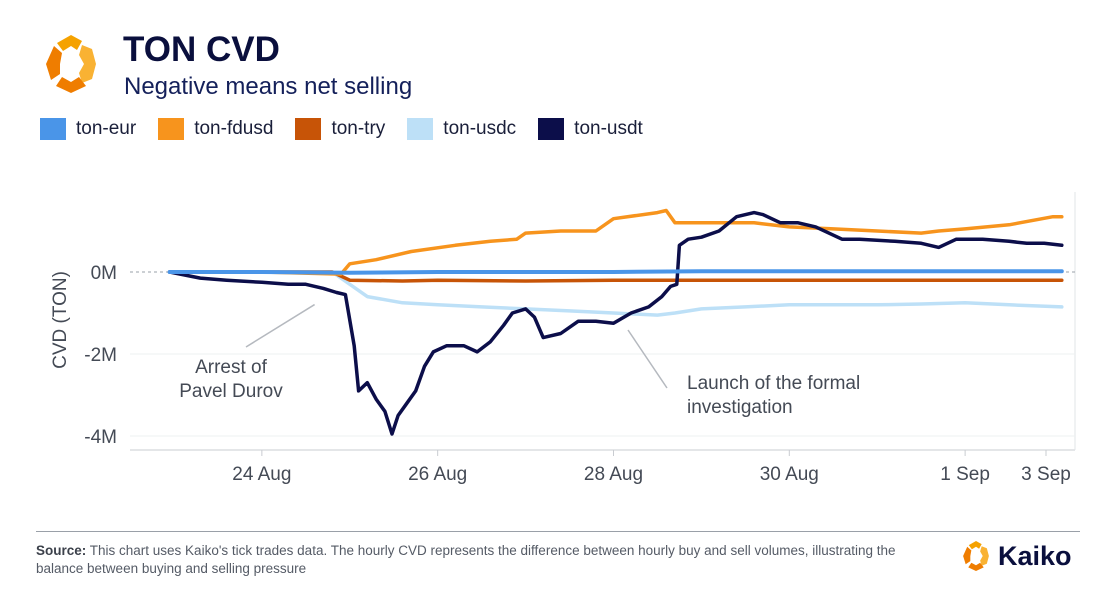  Describe the element at coordinates (480, 128) in the screenshot. I see `legend-label: ton-usdc` at that location.